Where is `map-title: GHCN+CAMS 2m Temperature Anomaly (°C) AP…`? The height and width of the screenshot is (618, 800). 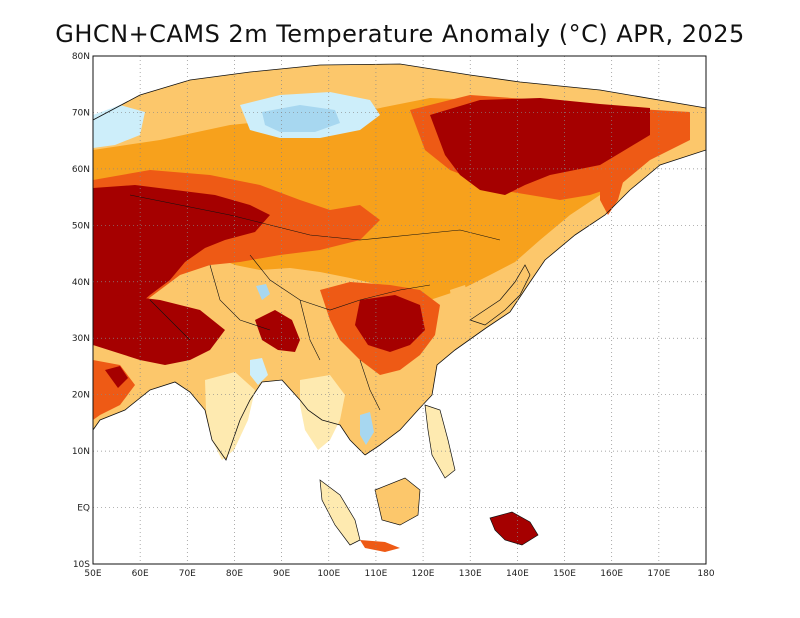
map-title: GHCN+CAMS 2m Temperature Anomaly (°C) AP… is located at coordinates (400, 34).